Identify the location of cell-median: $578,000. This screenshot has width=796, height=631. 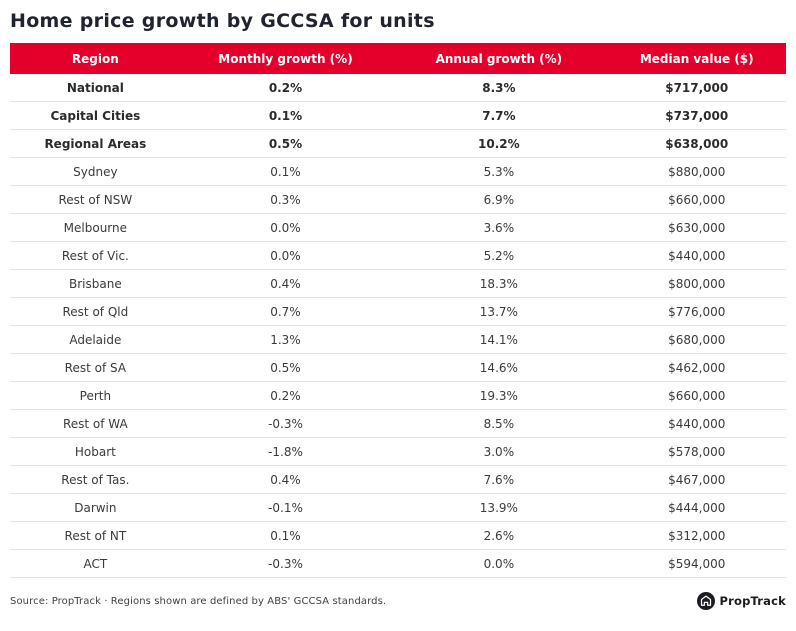
(697, 451).